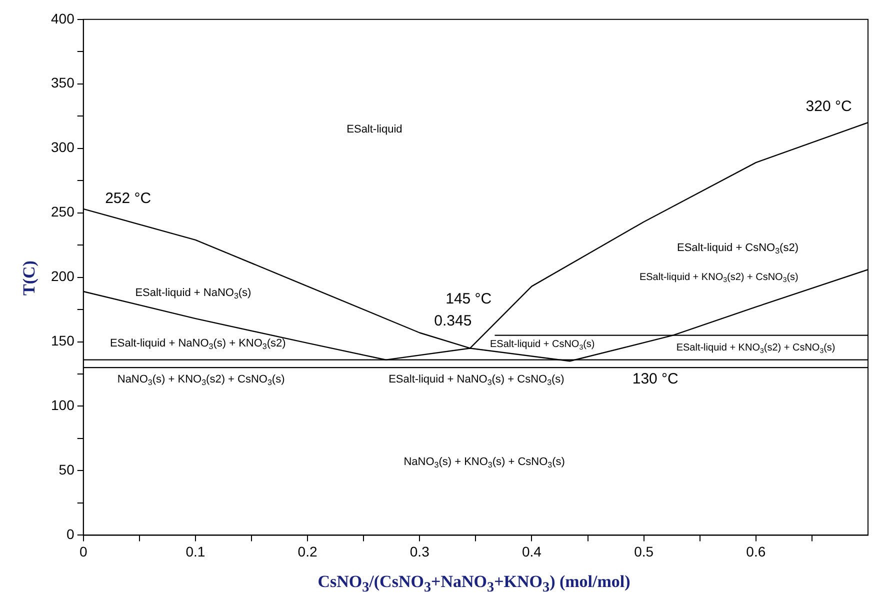  I want to click on annotation: ESalt-liquid, so click(374, 129).